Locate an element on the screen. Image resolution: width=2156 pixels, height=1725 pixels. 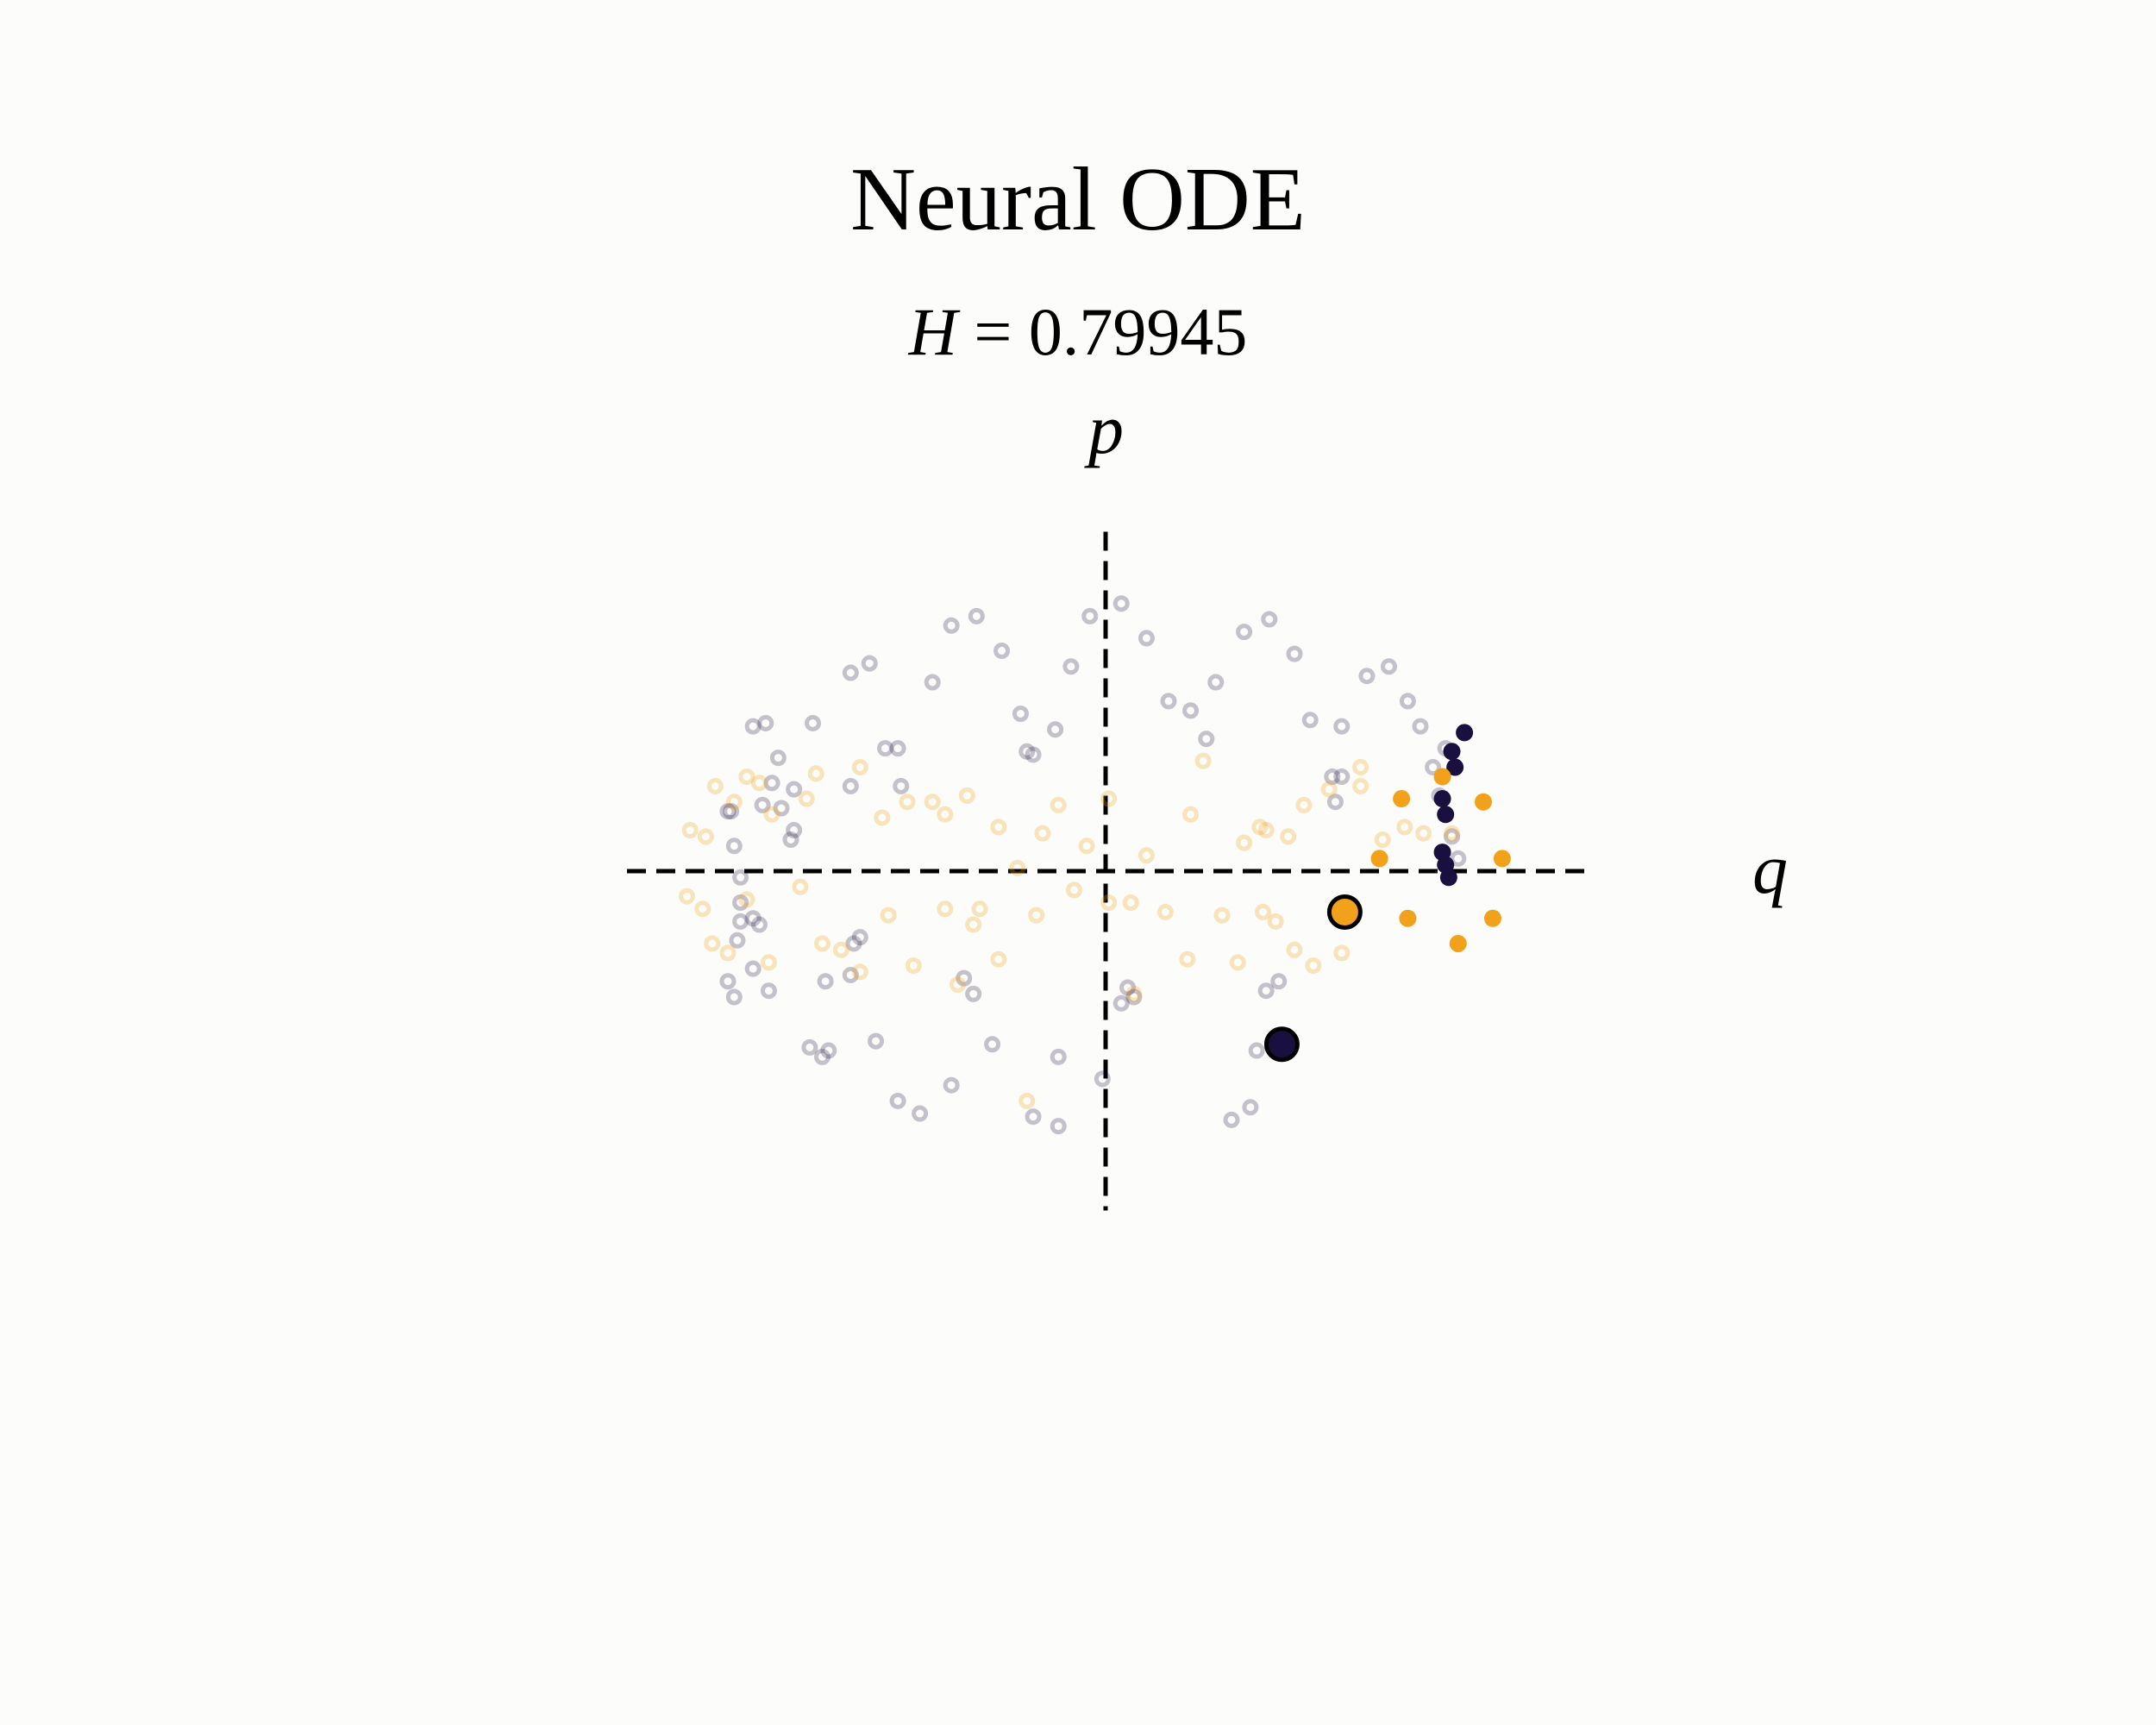
hamiltonian-value: 0.79945 is located at coordinates (1138, 332).